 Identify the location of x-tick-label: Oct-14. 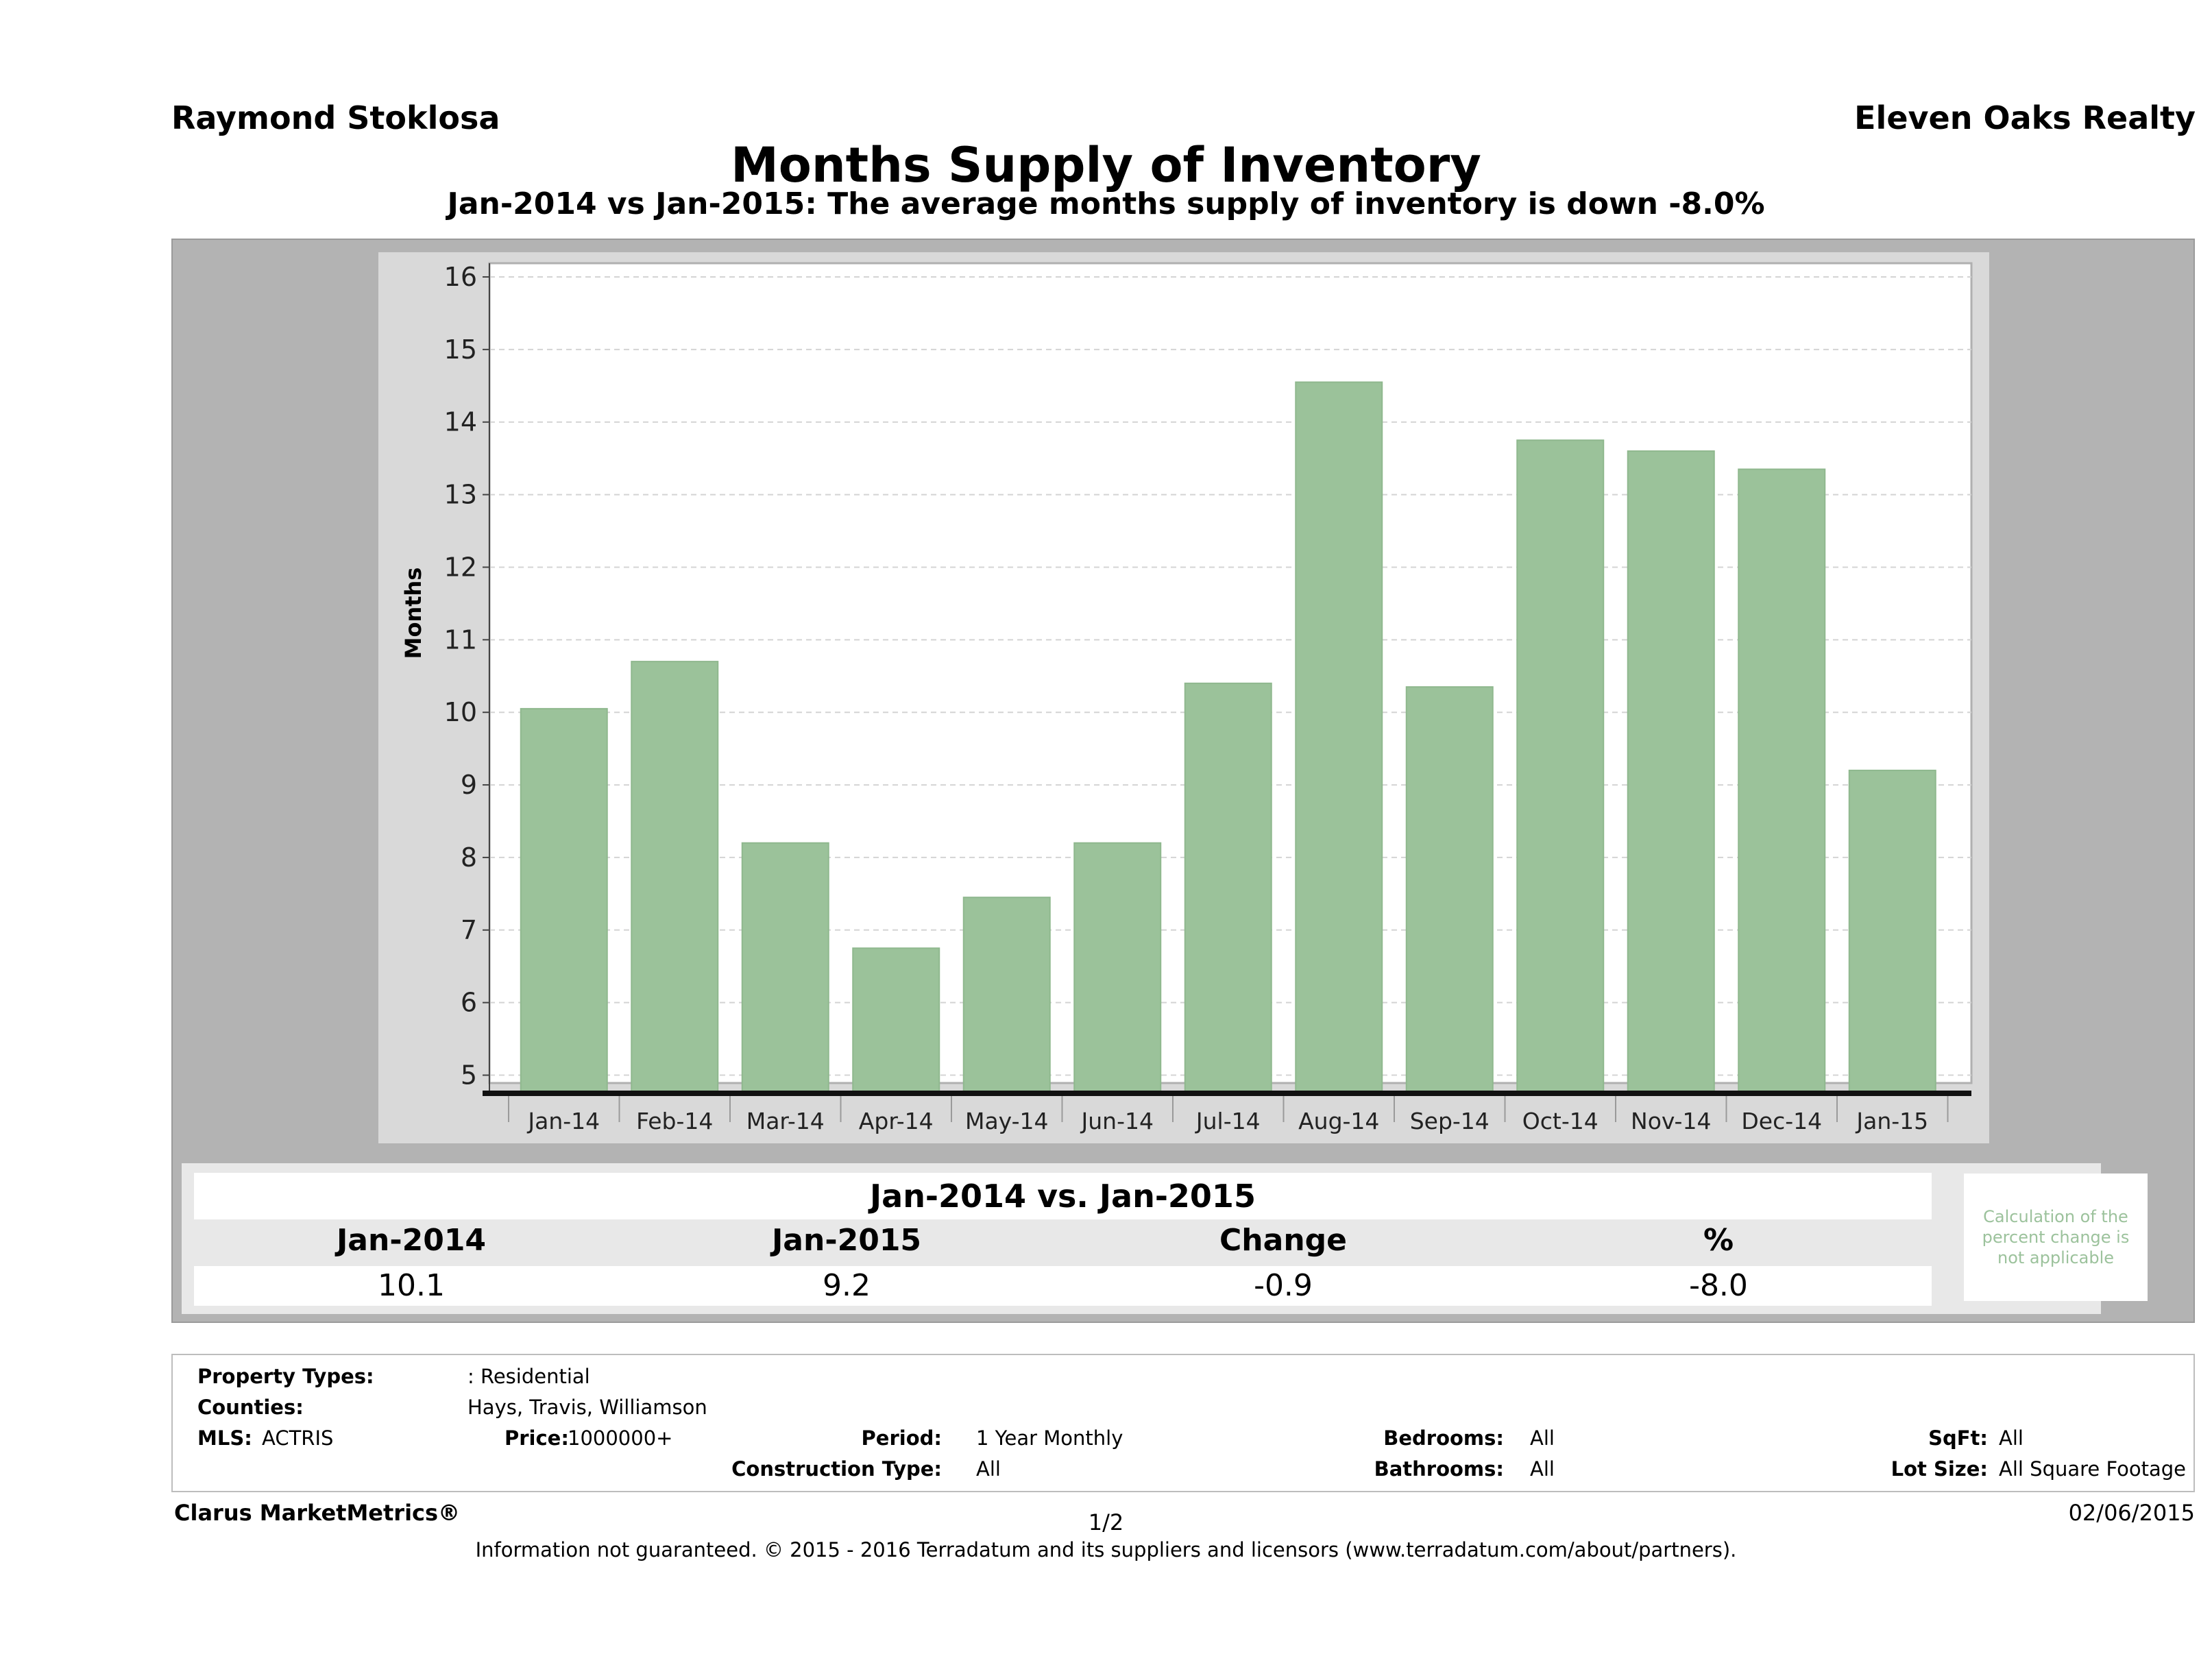
(1561, 1121).